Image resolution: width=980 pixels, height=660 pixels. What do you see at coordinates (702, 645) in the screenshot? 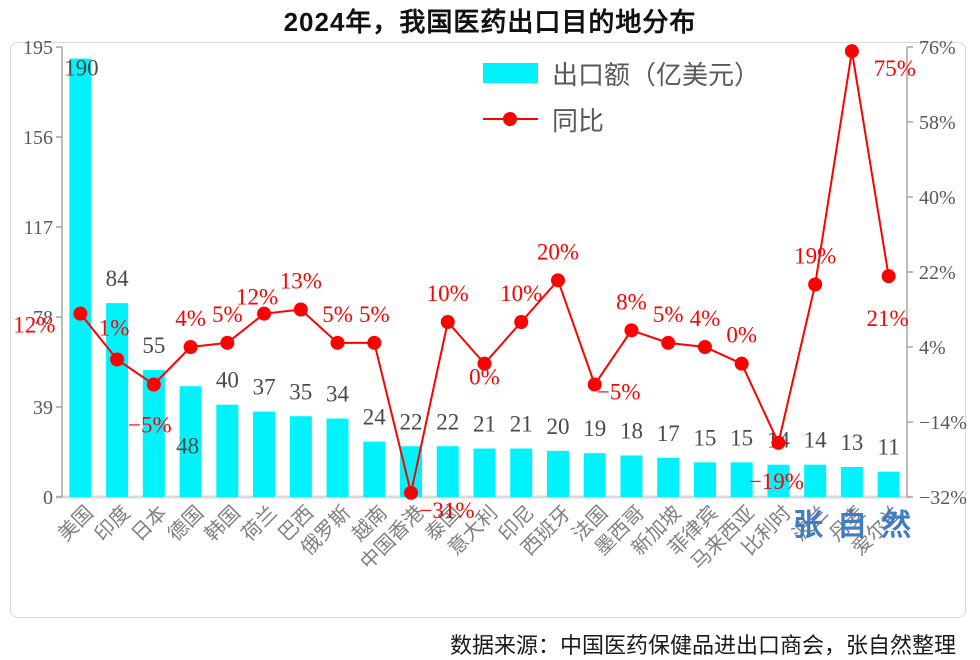
I see `data-source-note: 数据来源：中国医药保健品进出口商会，张自然整理` at bounding box center [702, 645].